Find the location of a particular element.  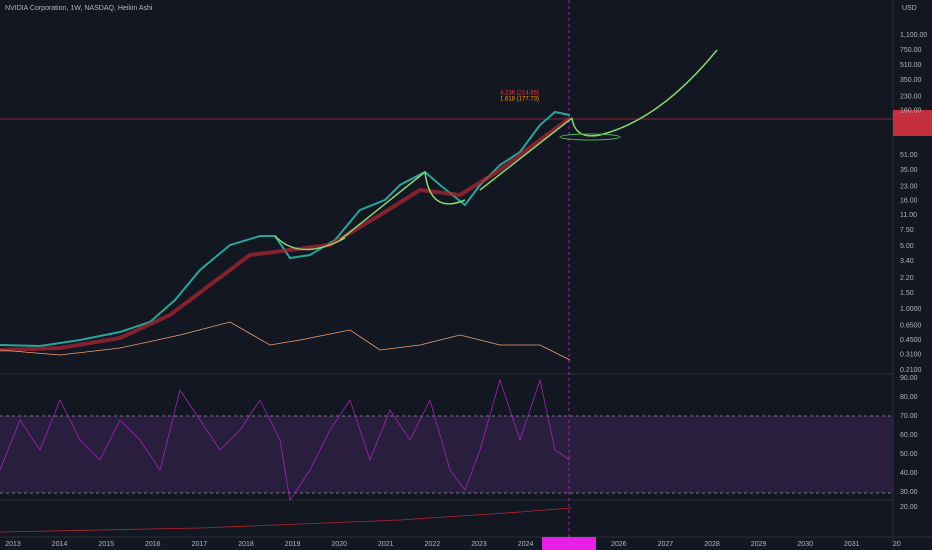

rsi-label: 30.00 is located at coordinates (909, 492).